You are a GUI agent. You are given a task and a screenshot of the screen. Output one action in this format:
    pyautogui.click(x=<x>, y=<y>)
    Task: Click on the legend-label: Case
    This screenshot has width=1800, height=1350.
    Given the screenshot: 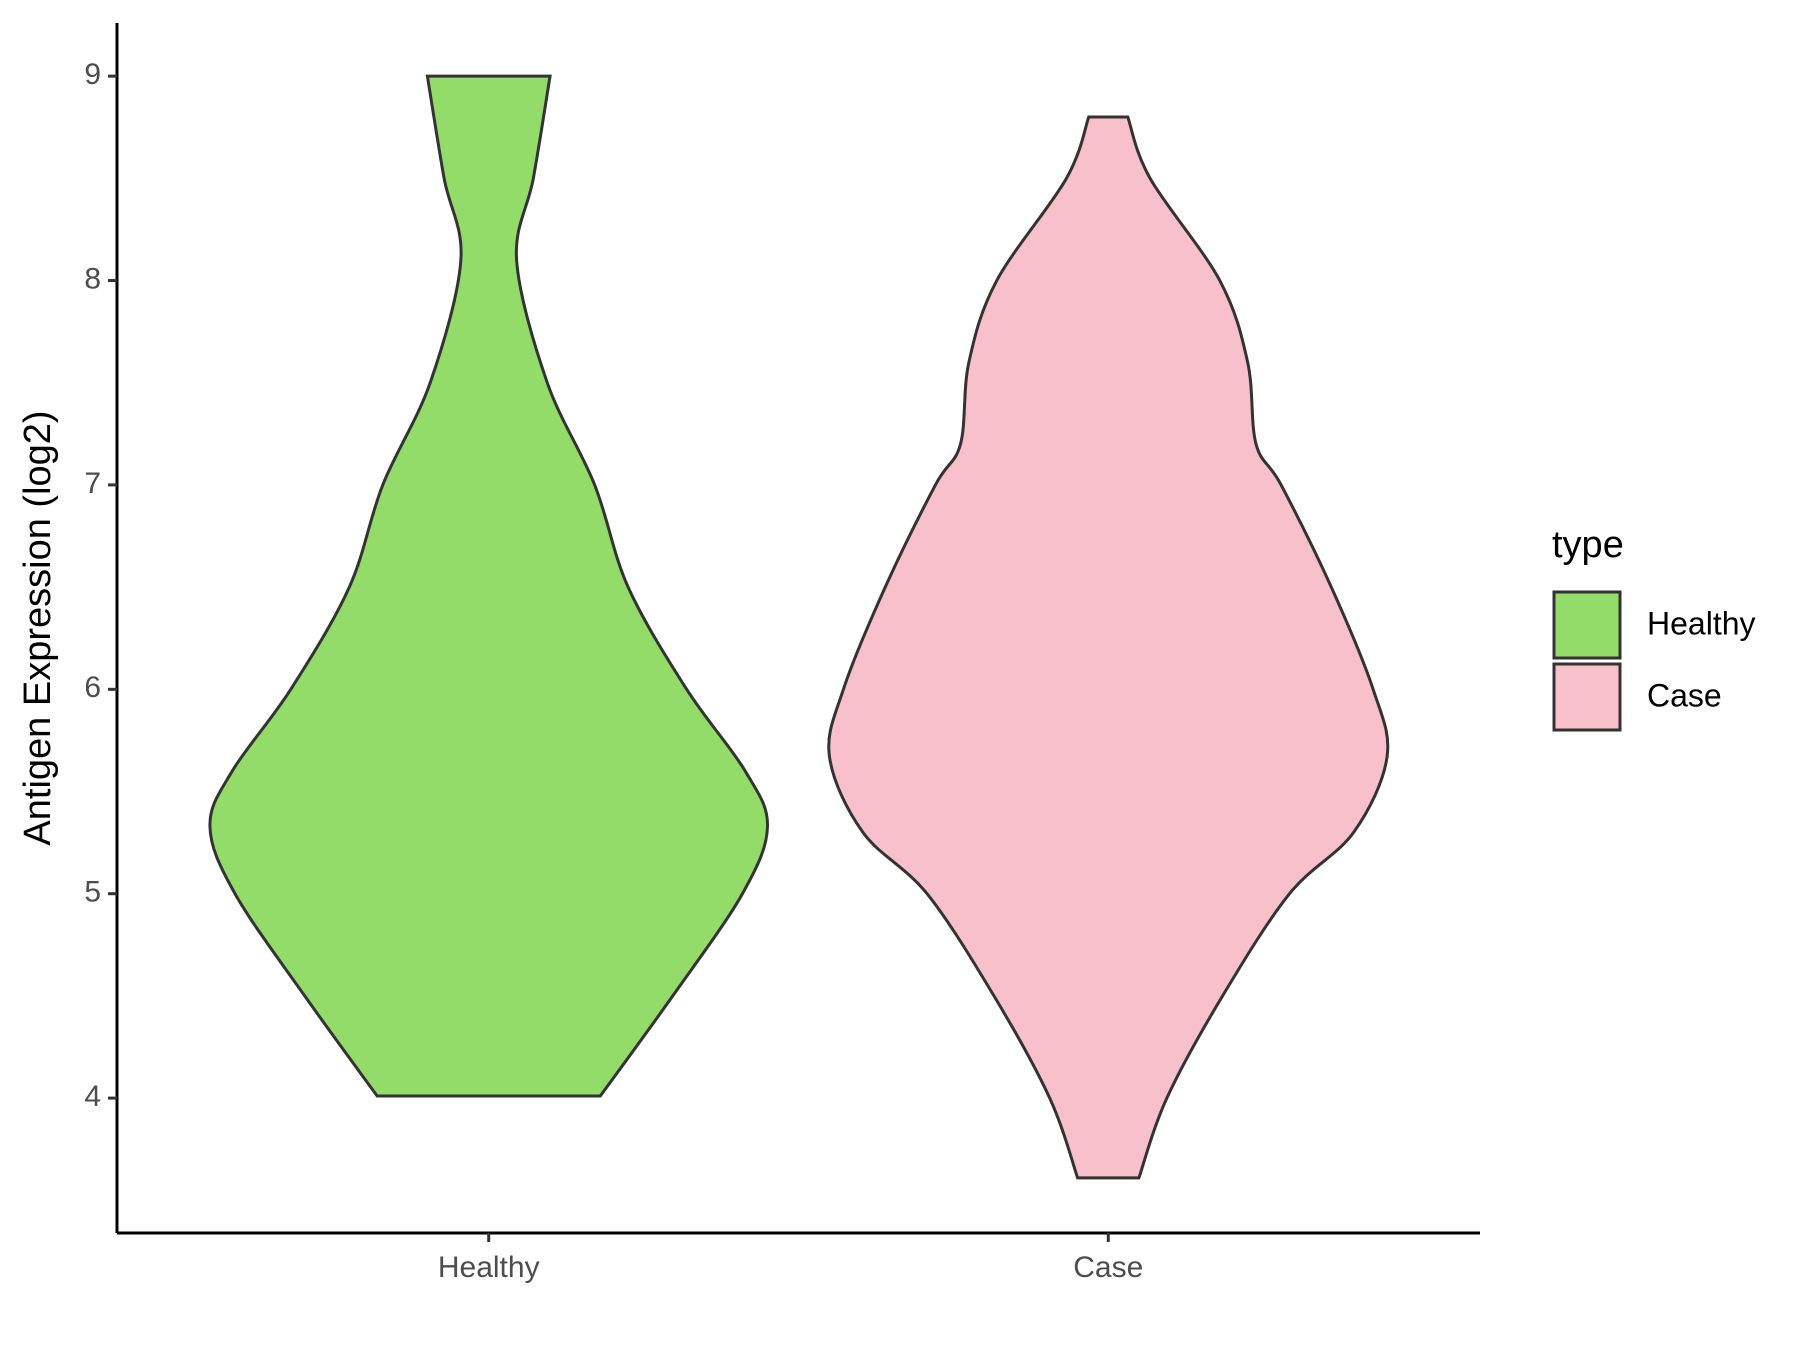 What is the action you would take?
    pyautogui.click(x=1684, y=695)
    